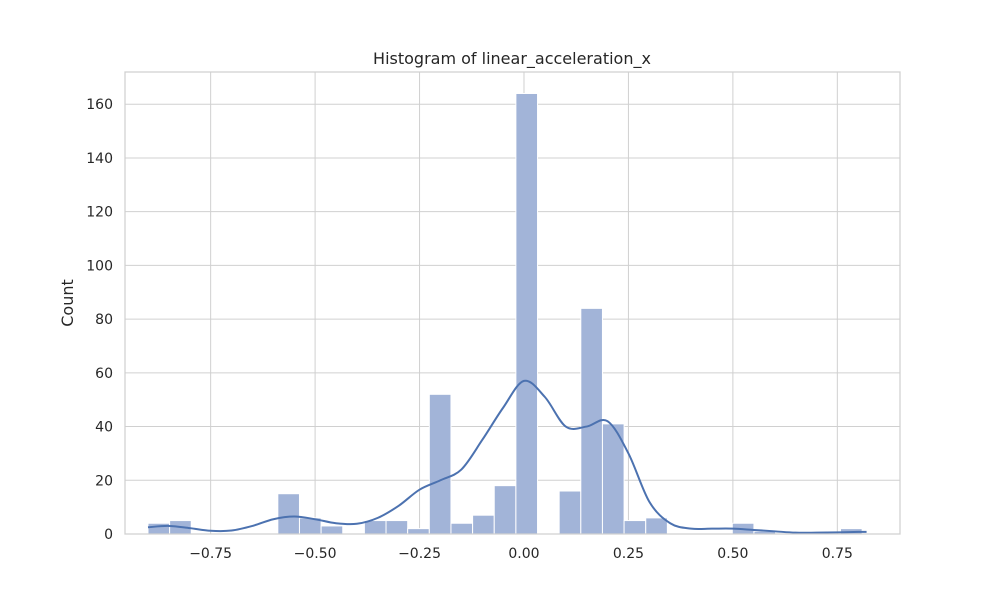  Describe the element at coordinates (99, 213) in the screenshot. I see `y-tick-label: 120` at that location.